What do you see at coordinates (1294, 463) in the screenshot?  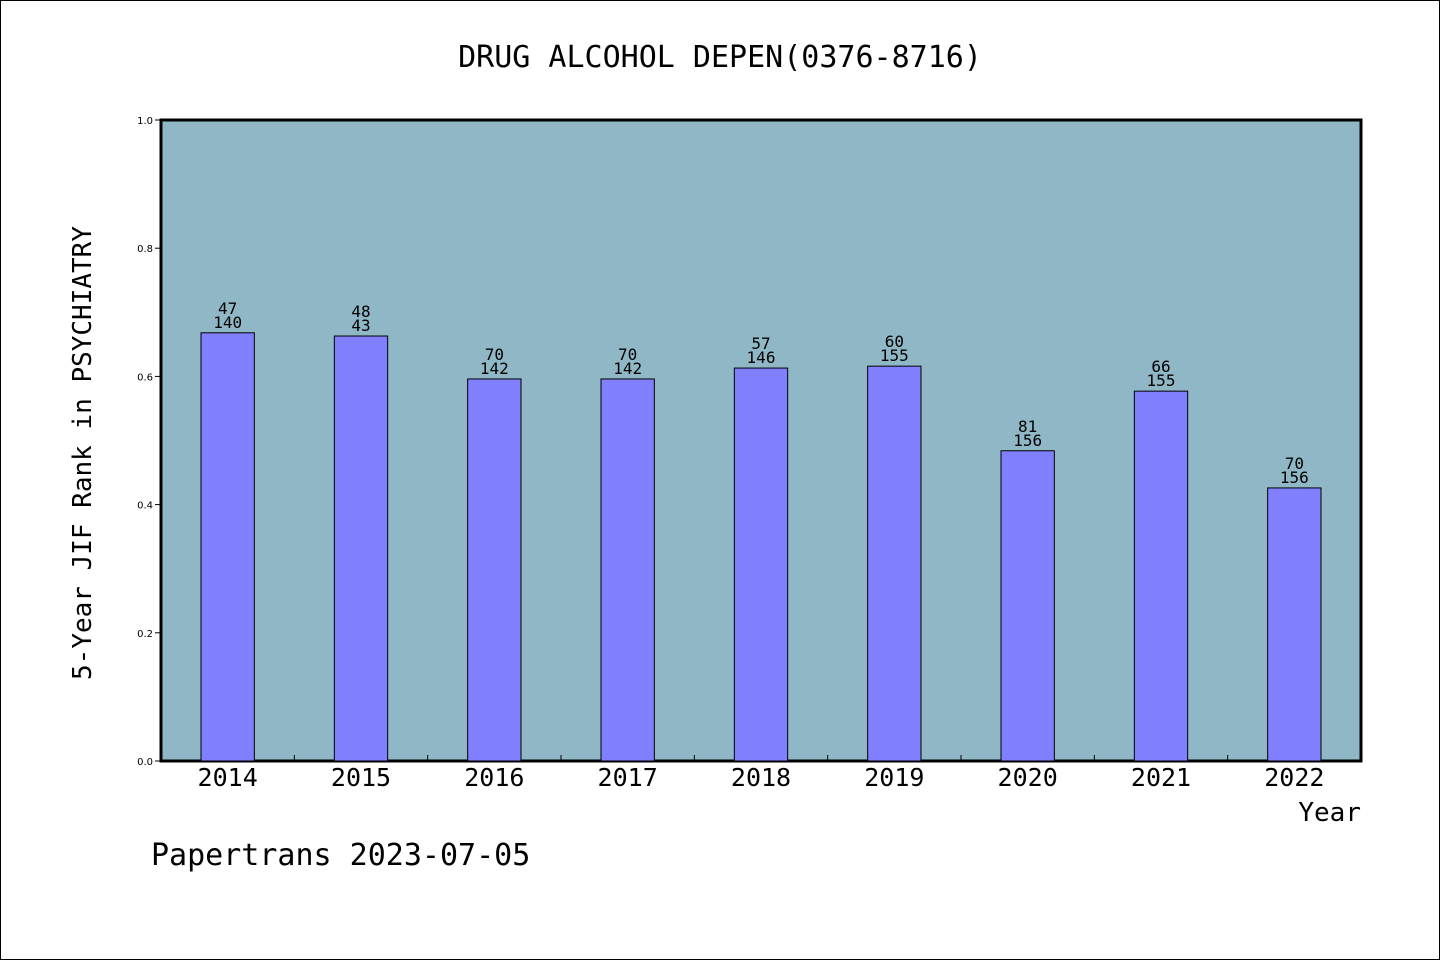 I see `bar-label-rank-2022: 70` at bounding box center [1294, 463].